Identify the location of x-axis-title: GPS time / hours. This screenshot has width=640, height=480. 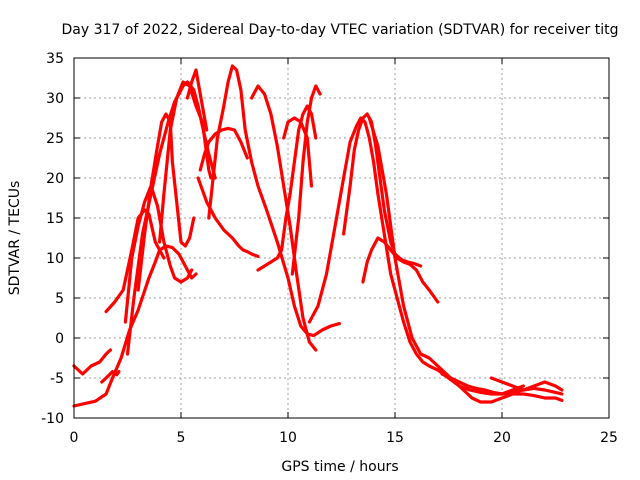
(339, 467).